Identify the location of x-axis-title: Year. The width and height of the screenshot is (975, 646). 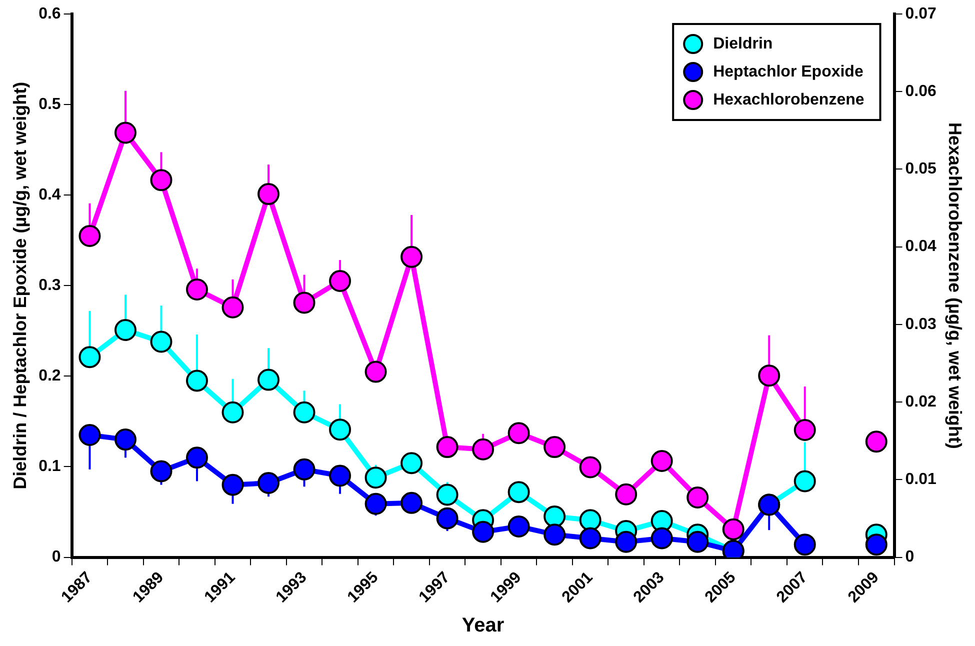
(483, 625).